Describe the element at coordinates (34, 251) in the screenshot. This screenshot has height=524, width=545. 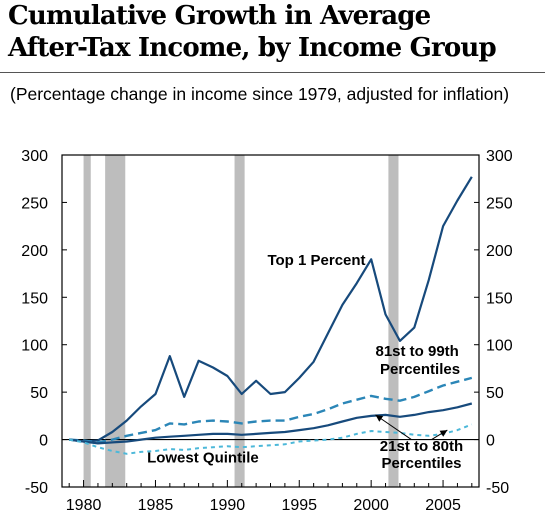
I see `y-tick-label-left: 200` at that location.